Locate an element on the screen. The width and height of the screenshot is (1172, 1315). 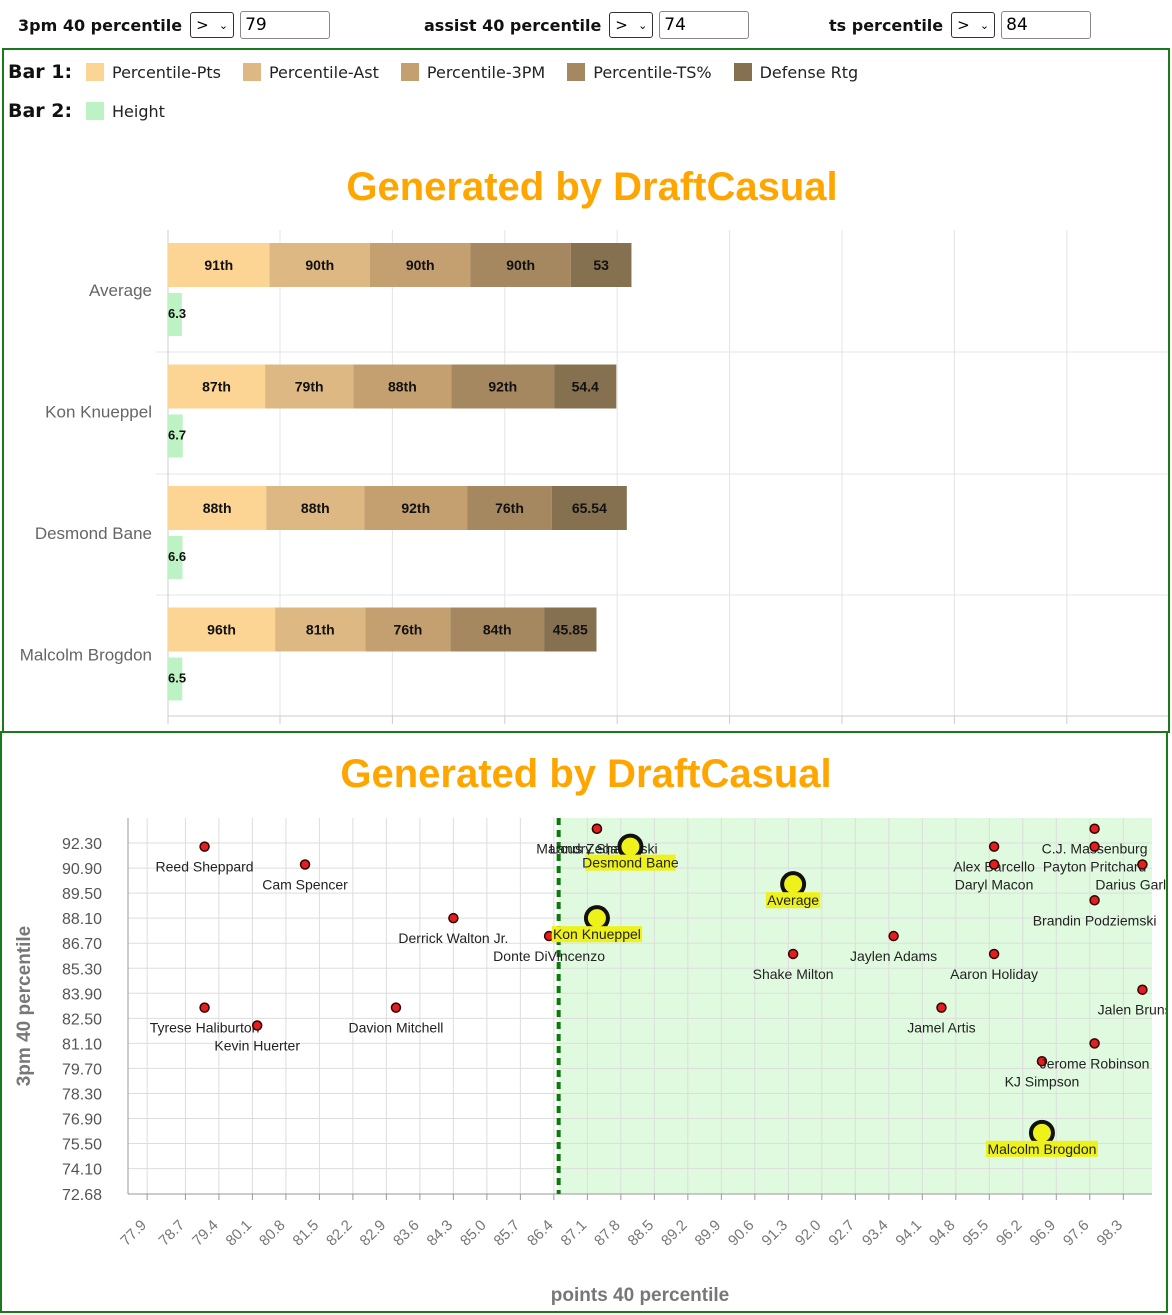
x-tick-label: 80.1 is located at coordinates (239, 1233).